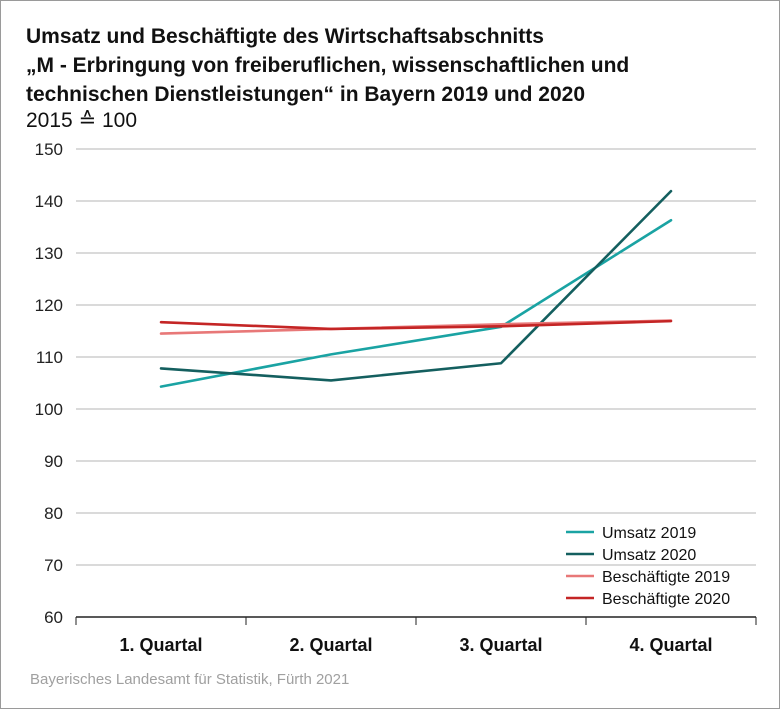 Image resolution: width=780 pixels, height=709 pixels. Describe the element at coordinates (670, 645) in the screenshot. I see `x-tick-label: 4. Quartal` at that location.